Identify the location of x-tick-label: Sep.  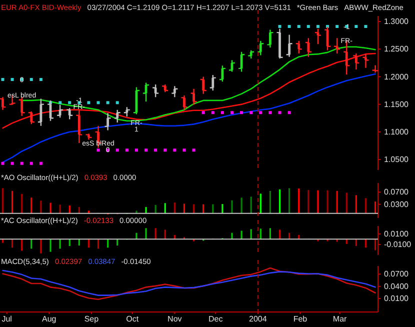
(92, 319).